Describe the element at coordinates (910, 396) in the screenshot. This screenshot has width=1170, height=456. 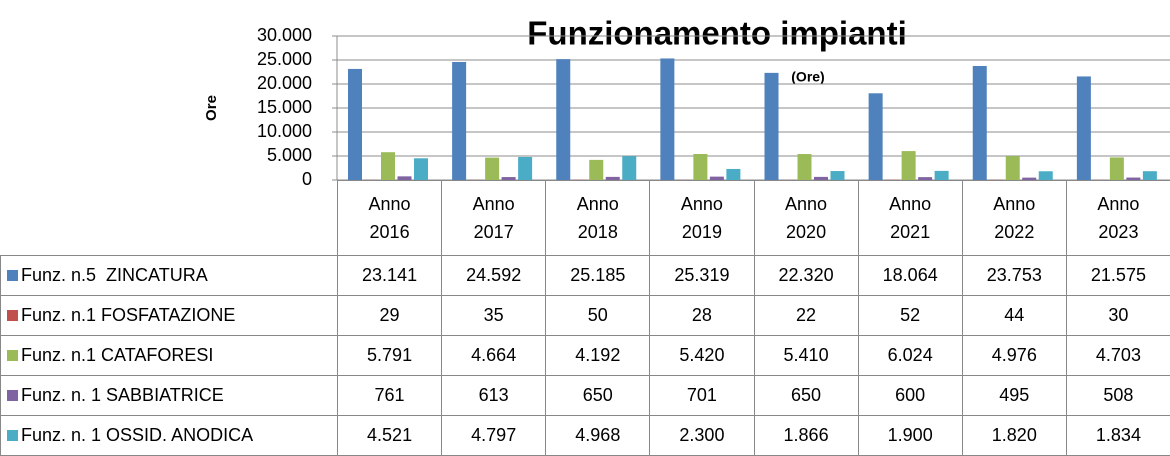
I see `value-label: 600` at that location.